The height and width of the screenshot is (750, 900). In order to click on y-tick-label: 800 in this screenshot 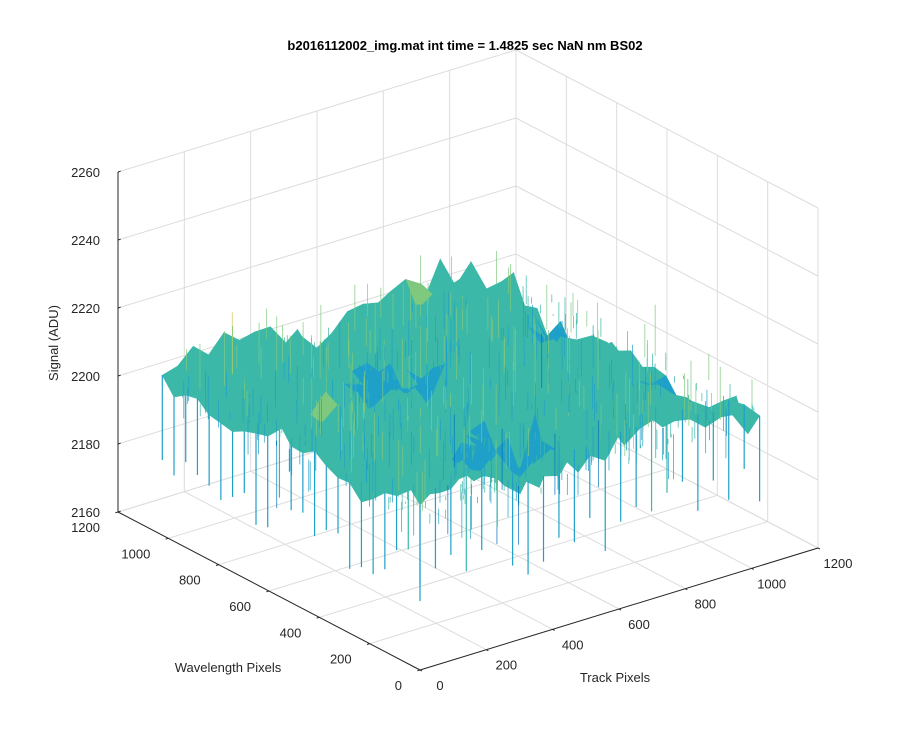, I will do `click(190, 580)`.